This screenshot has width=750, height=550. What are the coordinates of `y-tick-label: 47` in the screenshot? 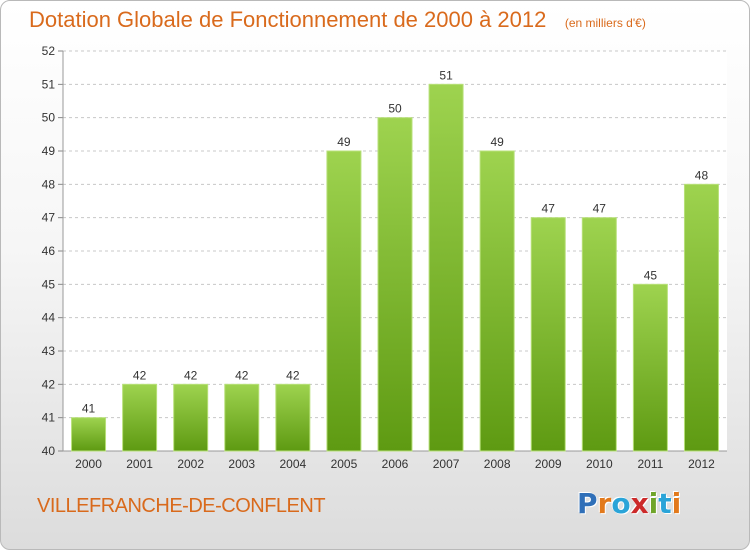 It's located at (49, 218).